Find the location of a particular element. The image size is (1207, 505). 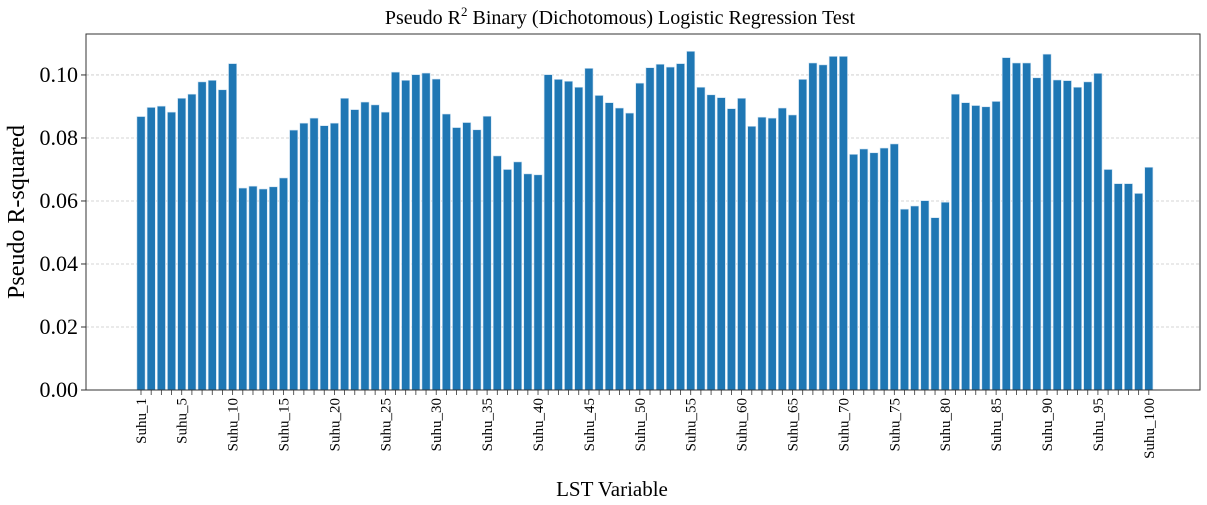

x-tick-label: Suhu_50 is located at coordinates (641, 424).